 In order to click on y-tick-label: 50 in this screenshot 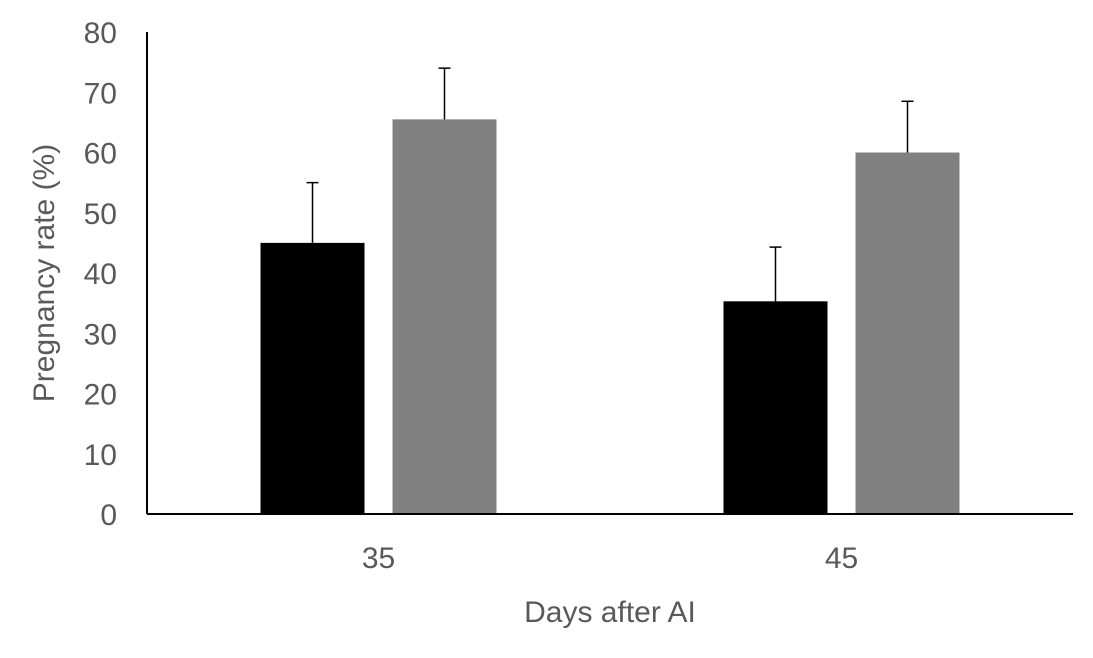, I will do `click(100, 214)`.